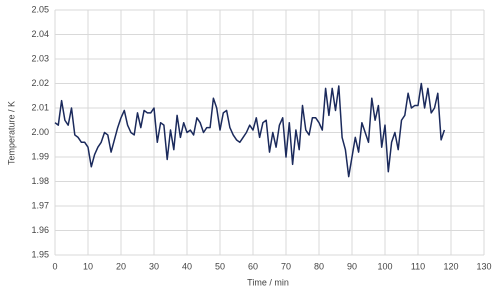 The image size is (500, 300). I want to click on x-tick-label: 60, so click(253, 266).